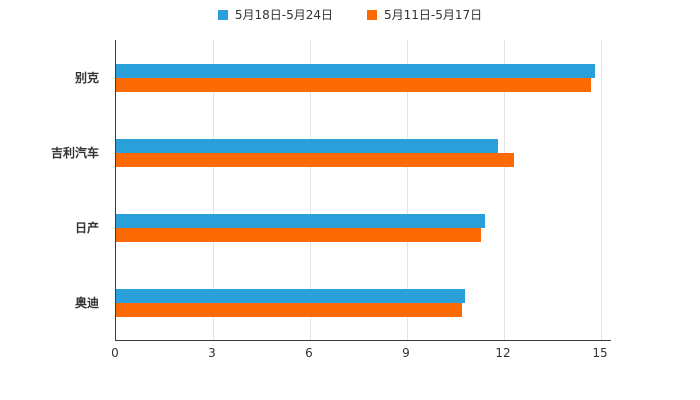 The image size is (700, 400). I want to click on category-label: 日产, so click(86, 227).